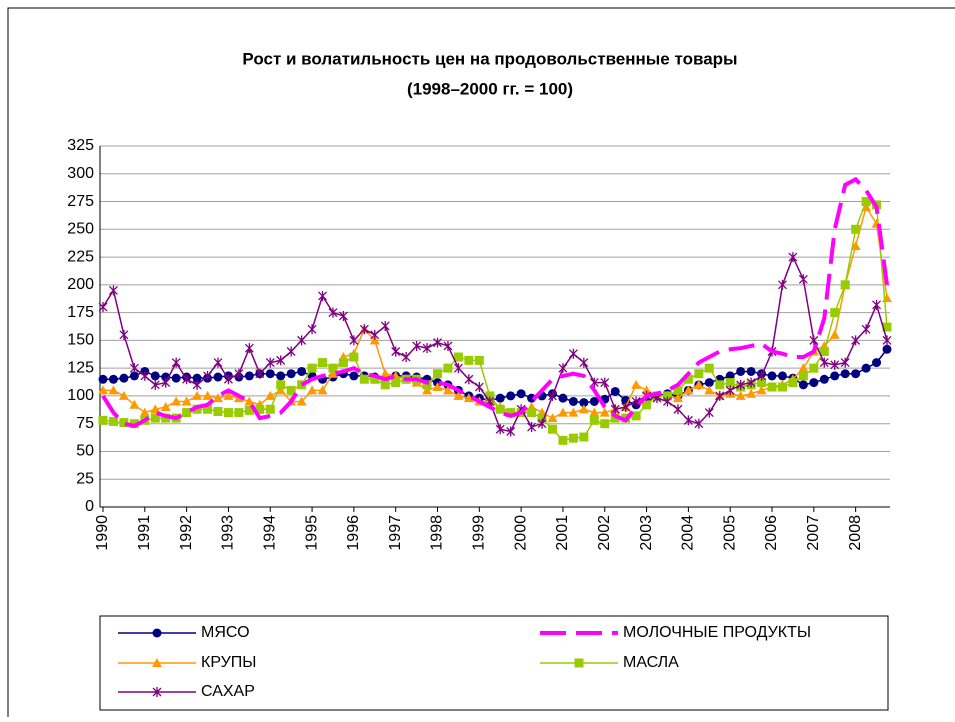  Describe the element at coordinates (102, 533) in the screenshot. I see `x-tick-label: 1990` at that location.